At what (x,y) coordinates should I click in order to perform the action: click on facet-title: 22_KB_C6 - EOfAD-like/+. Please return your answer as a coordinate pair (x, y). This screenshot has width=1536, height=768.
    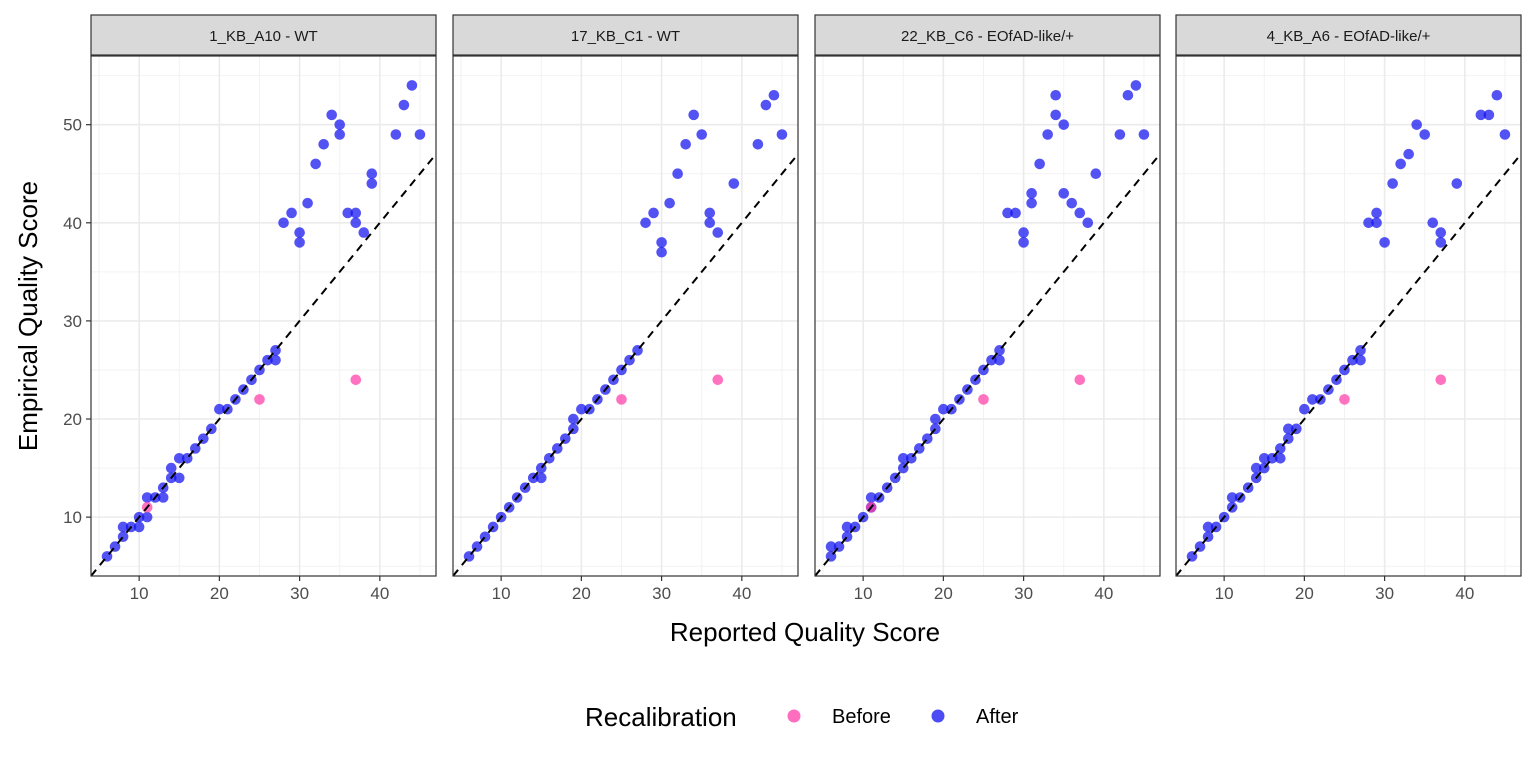
    Looking at the image, I should click on (987, 36).